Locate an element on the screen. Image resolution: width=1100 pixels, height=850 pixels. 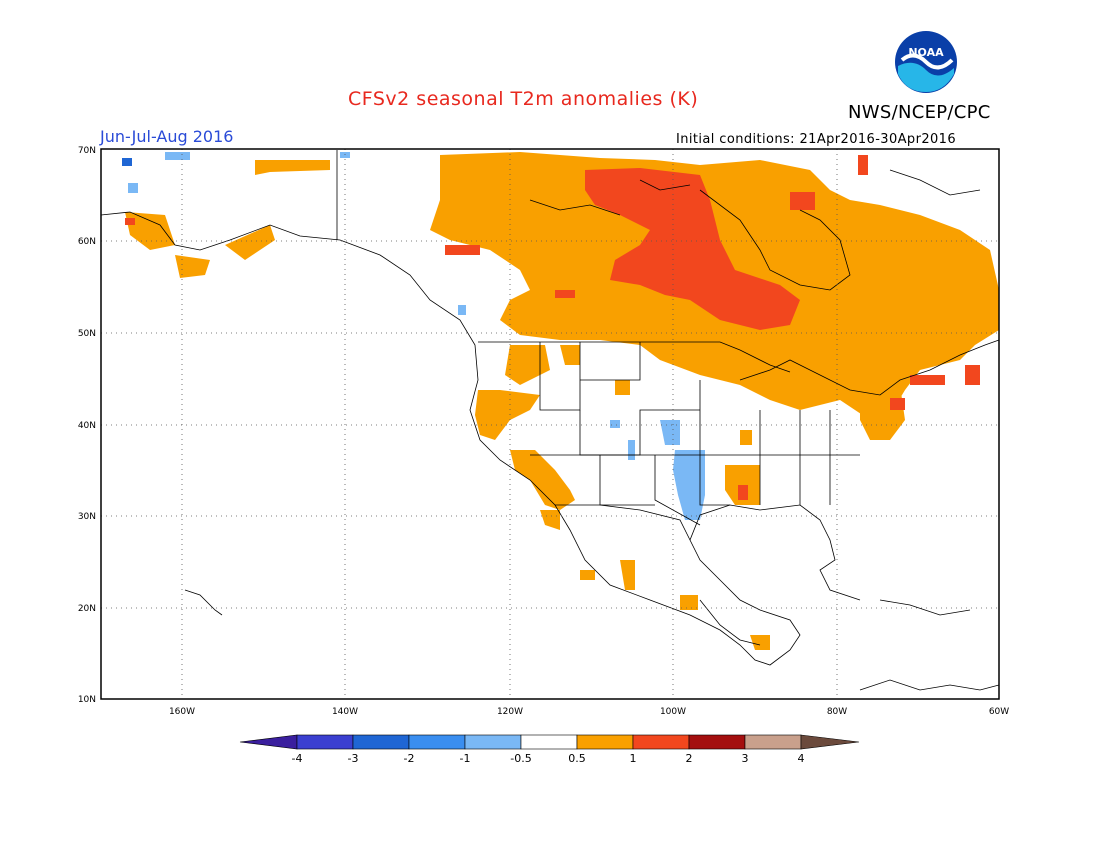
colorbar-tick-label: -4 is located at coordinates (297, 758).